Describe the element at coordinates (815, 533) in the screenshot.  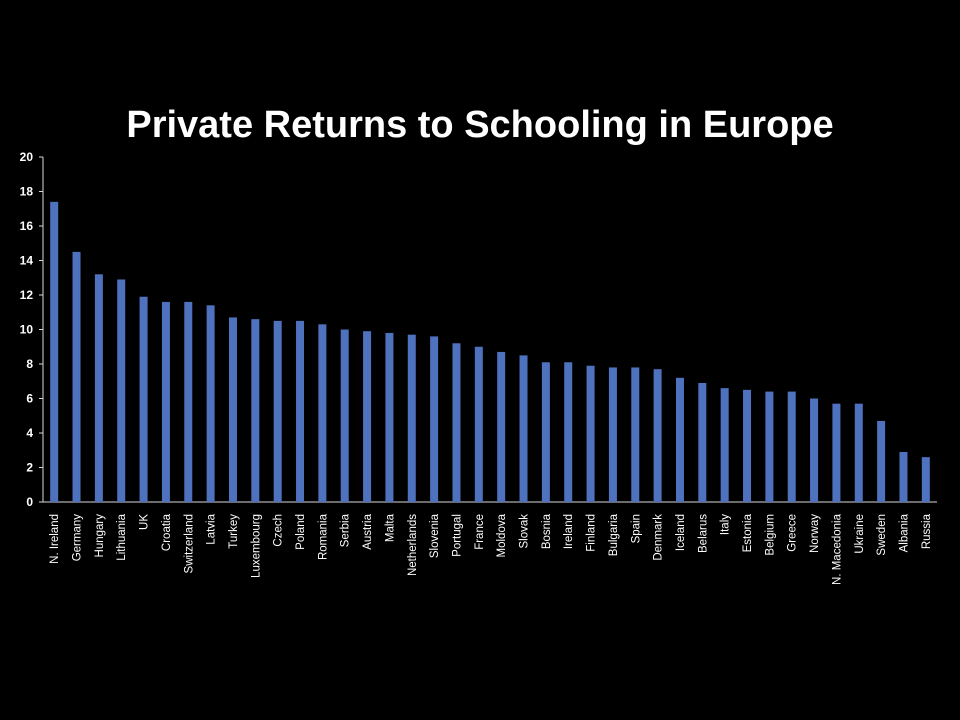
I see `x-category-label: Norway` at that location.